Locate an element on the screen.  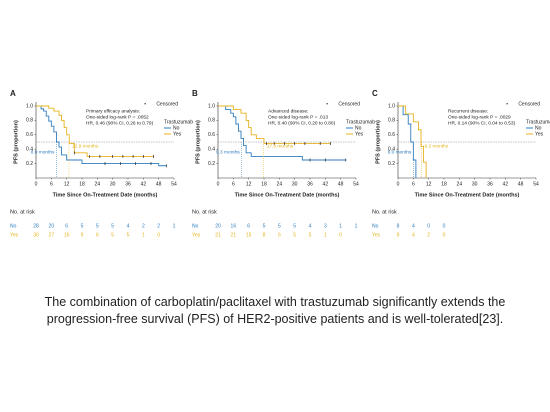
median-label: 12.9 months is located at coordinates (85, 146).